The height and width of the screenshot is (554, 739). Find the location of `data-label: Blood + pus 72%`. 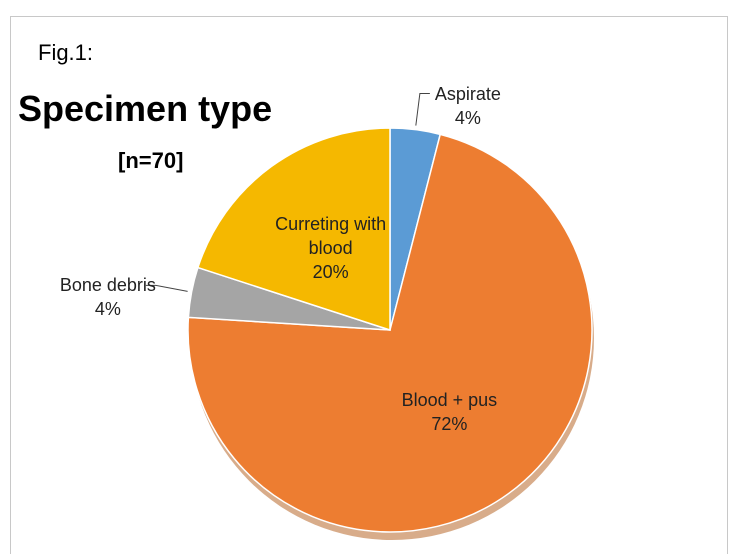

data-label: Blood + pus 72% is located at coordinates (449, 412).